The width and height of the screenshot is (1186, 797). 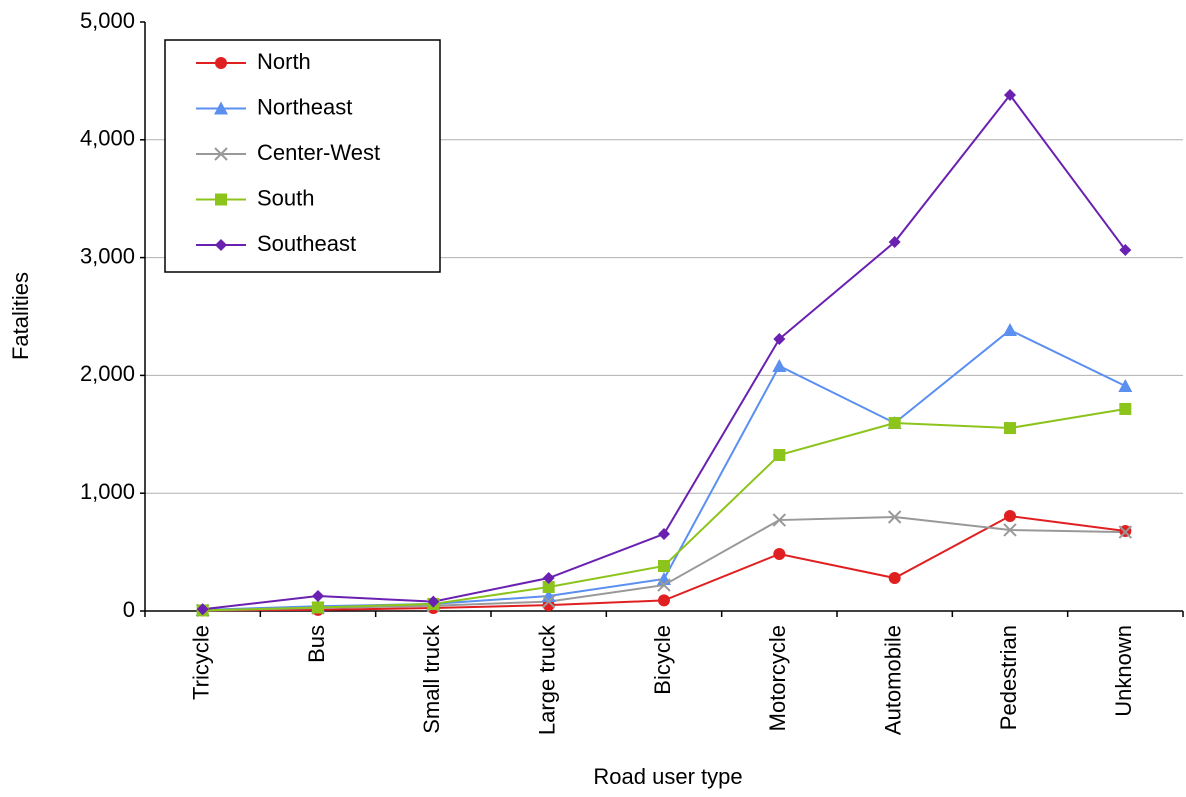 I want to click on x-axis-title: Road user type, so click(x=667, y=776).